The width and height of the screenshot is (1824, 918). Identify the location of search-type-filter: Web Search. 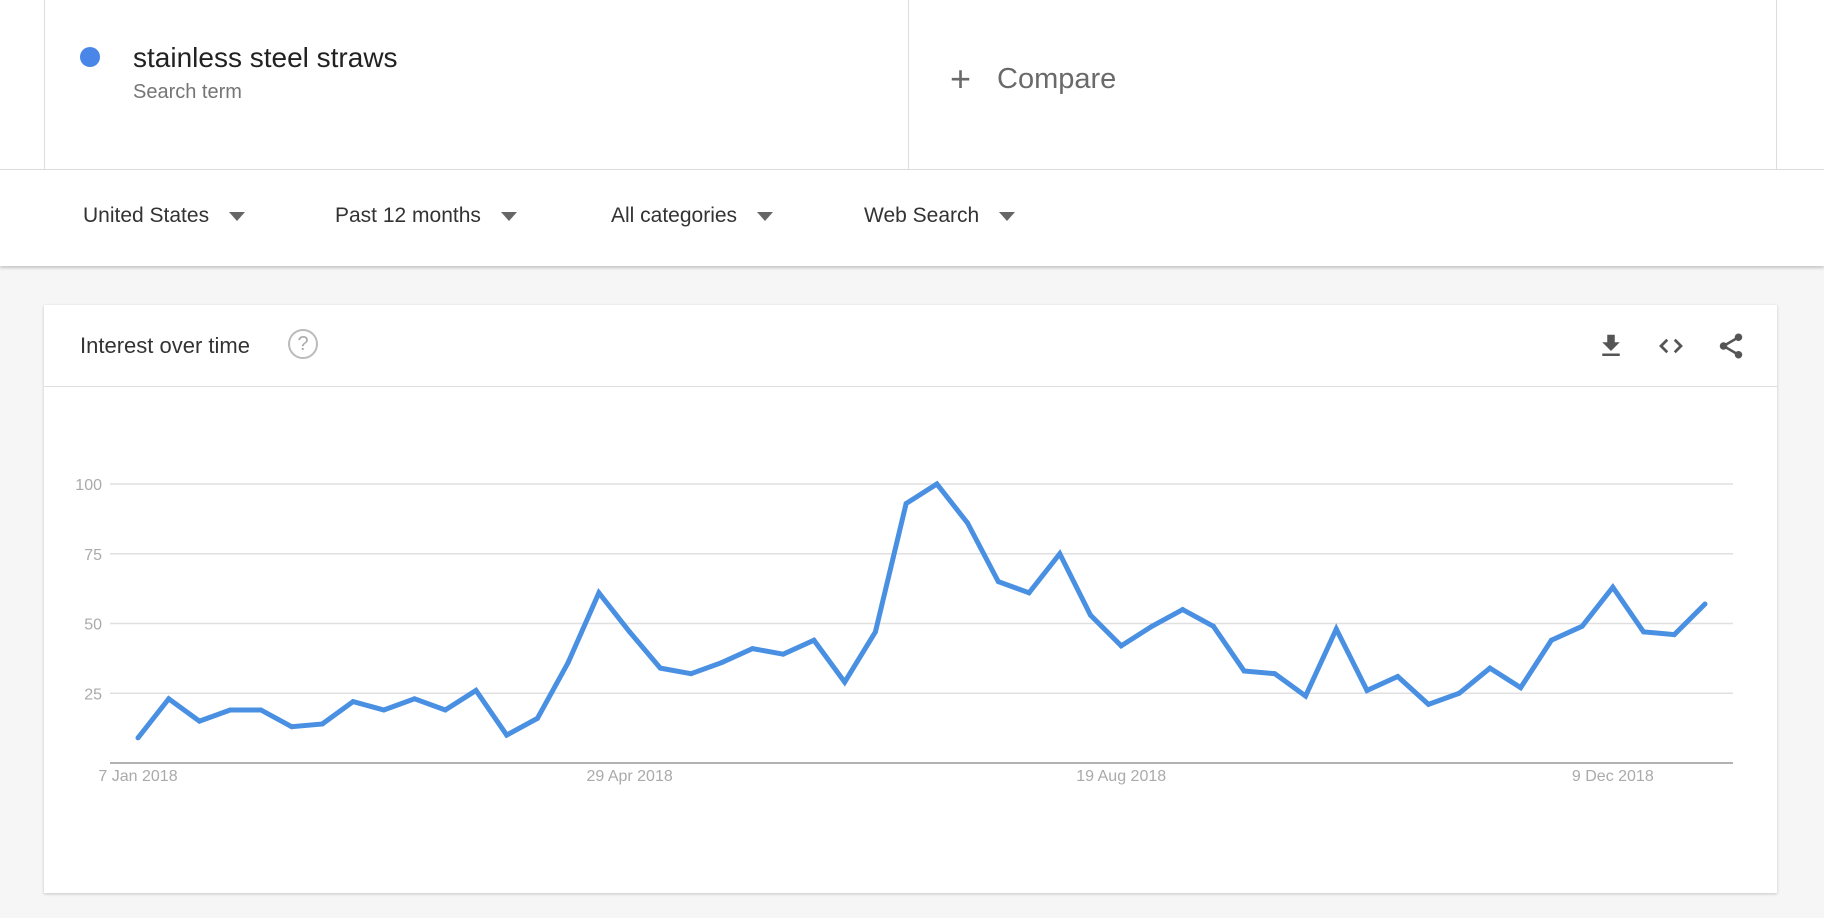
(940, 216).